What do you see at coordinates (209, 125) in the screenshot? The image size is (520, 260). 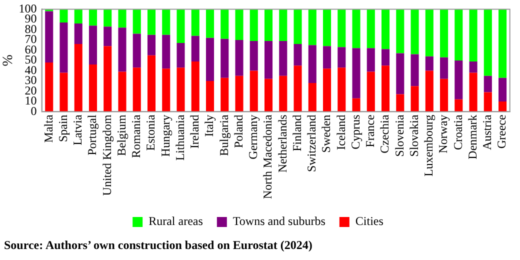 I see `x-tick-label: Italy` at bounding box center [209, 125].